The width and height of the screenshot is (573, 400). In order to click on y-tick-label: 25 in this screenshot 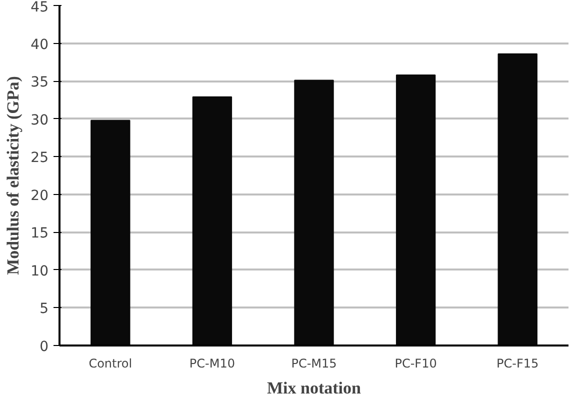, I will do `click(39, 158)`.